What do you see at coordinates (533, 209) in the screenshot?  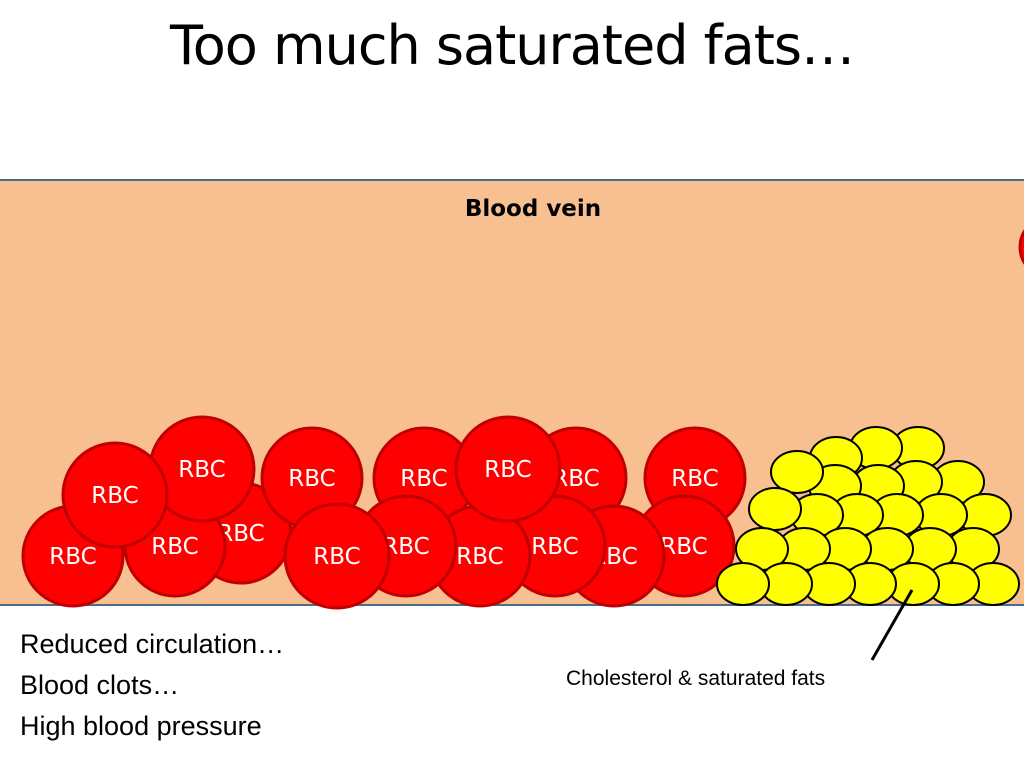 I see `vein-label: Blood vein` at bounding box center [533, 209].